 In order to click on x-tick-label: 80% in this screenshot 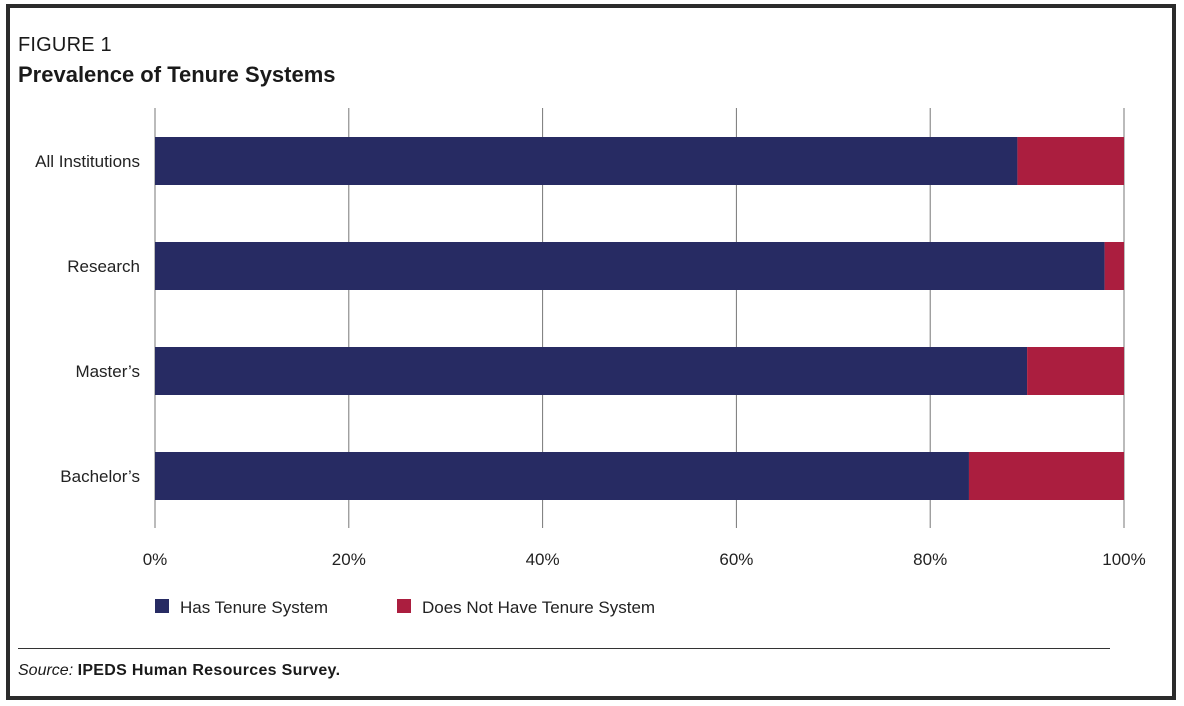, I will do `click(930, 559)`.